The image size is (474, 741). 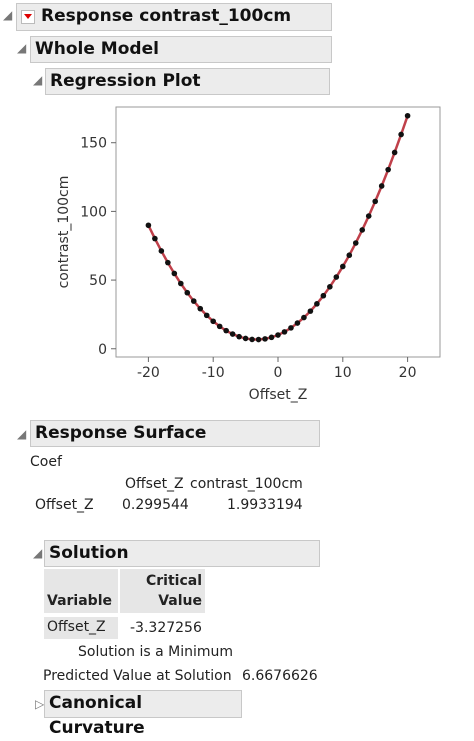 What do you see at coordinates (278, 373) in the screenshot?
I see `x-tick-label: 0` at bounding box center [278, 373].